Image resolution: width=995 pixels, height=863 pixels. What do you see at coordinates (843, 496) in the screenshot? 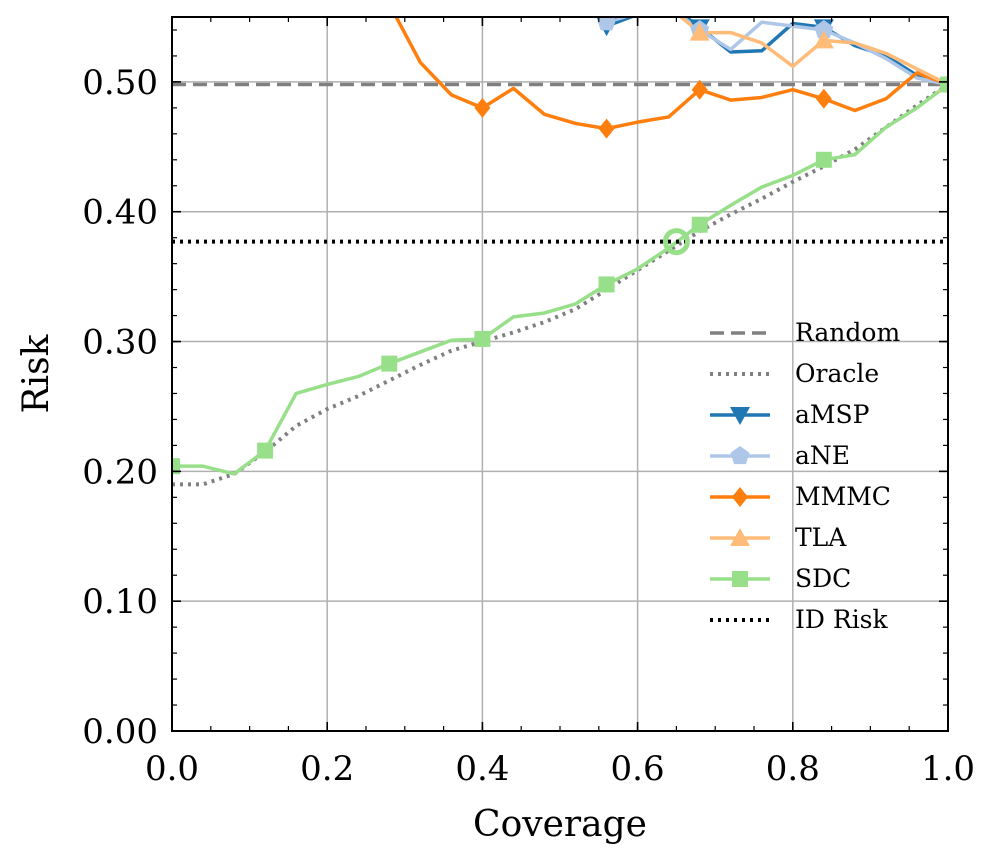
I see `legend-label-mmmc: MMMC` at bounding box center [843, 496].